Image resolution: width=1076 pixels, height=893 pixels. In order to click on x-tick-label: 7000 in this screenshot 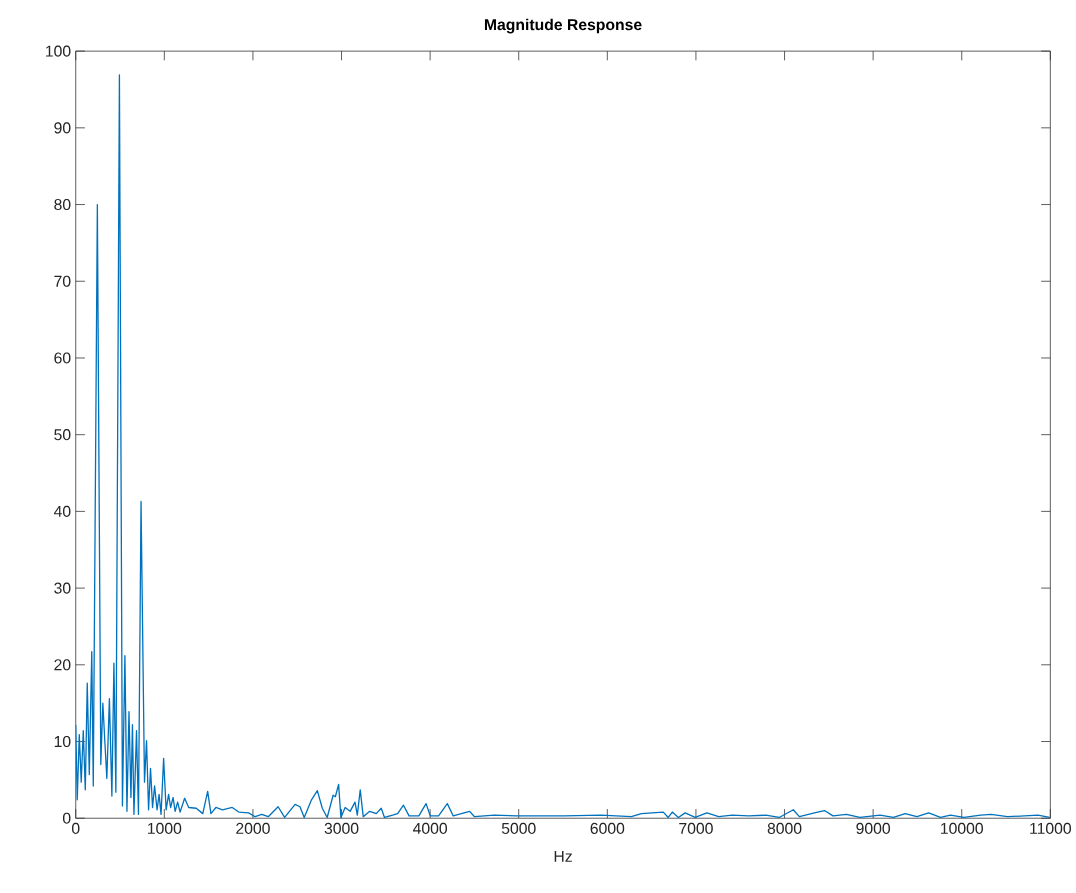, I will do `click(696, 828)`.